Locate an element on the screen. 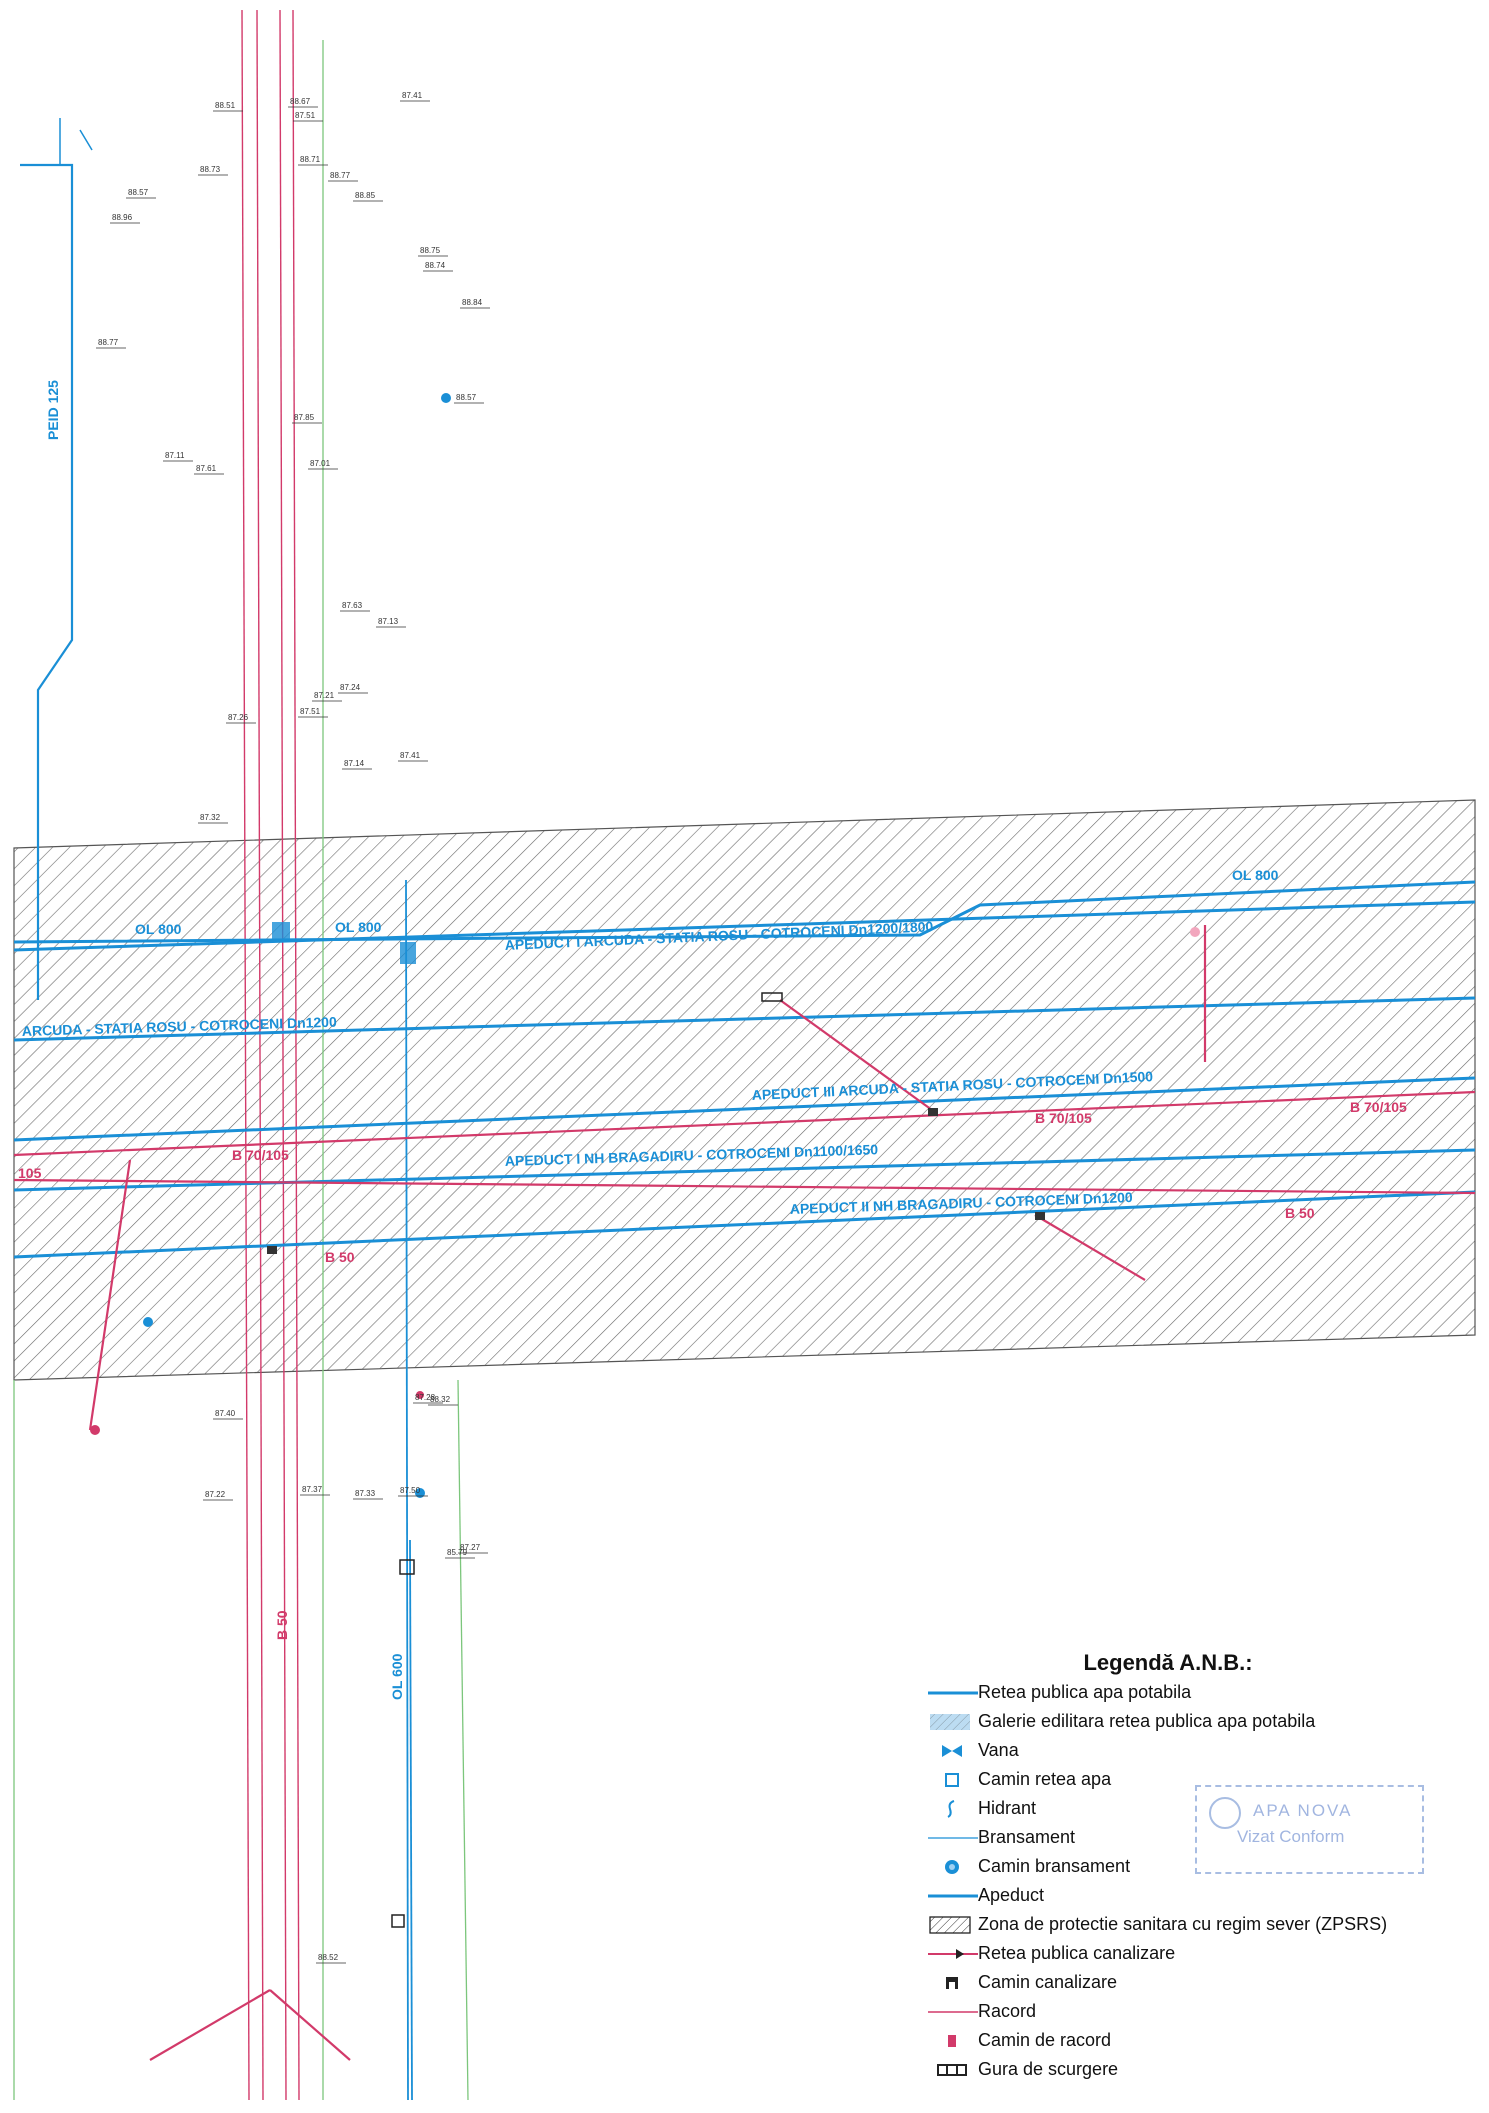 The height and width of the screenshot is (2113, 1489). valve-icon is located at coordinates (953, 1751).